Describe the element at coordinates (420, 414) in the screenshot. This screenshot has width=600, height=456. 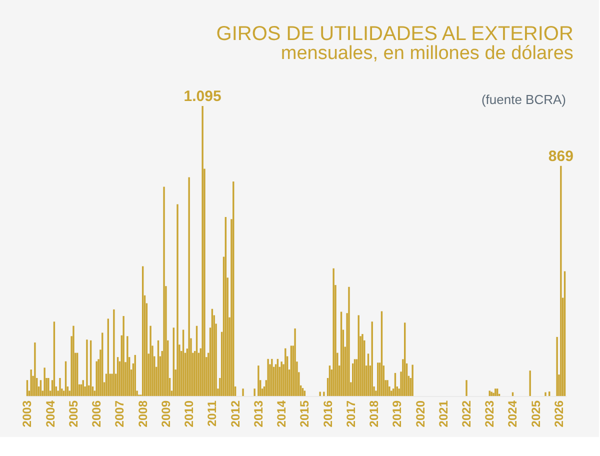
I see `x-tick-label: 2020` at that location.